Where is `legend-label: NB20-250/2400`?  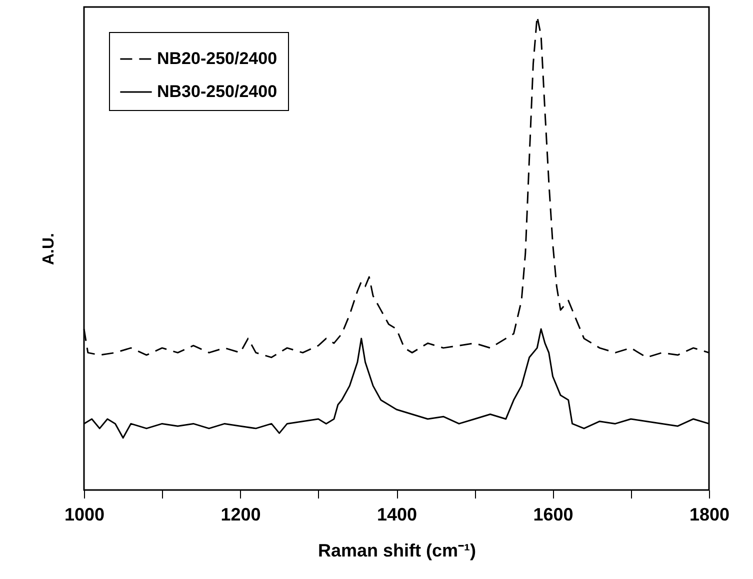
legend-label: NB20-250/2400 is located at coordinates (217, 58).